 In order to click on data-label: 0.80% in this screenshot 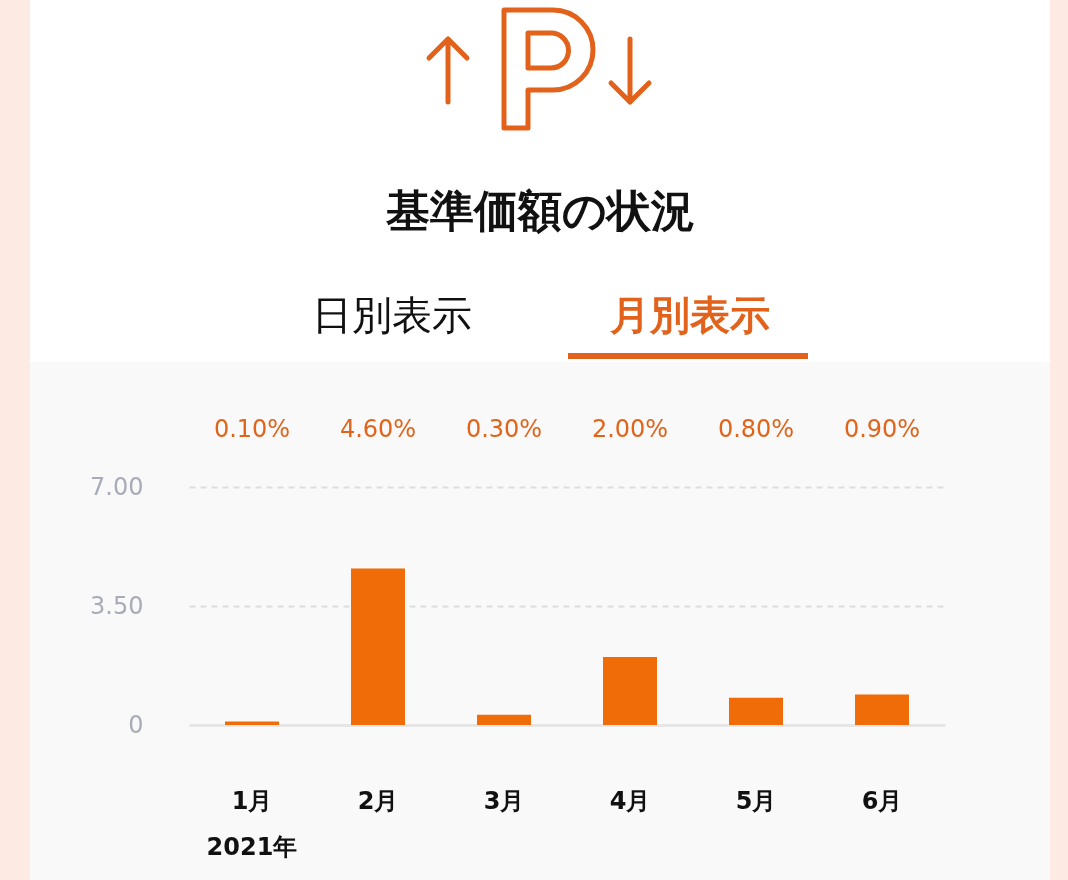, I will do `click(756, 429)`.